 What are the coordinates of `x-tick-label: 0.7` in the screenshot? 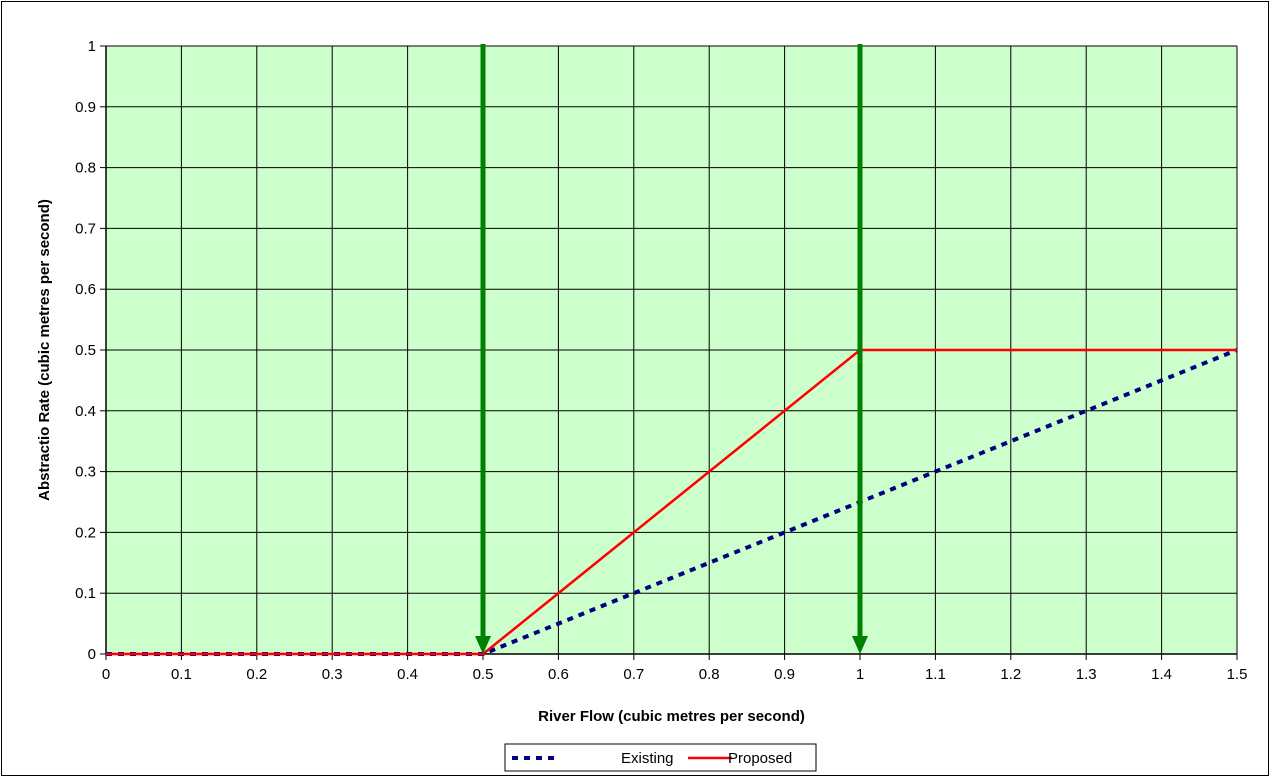 It's located at (633, 674).